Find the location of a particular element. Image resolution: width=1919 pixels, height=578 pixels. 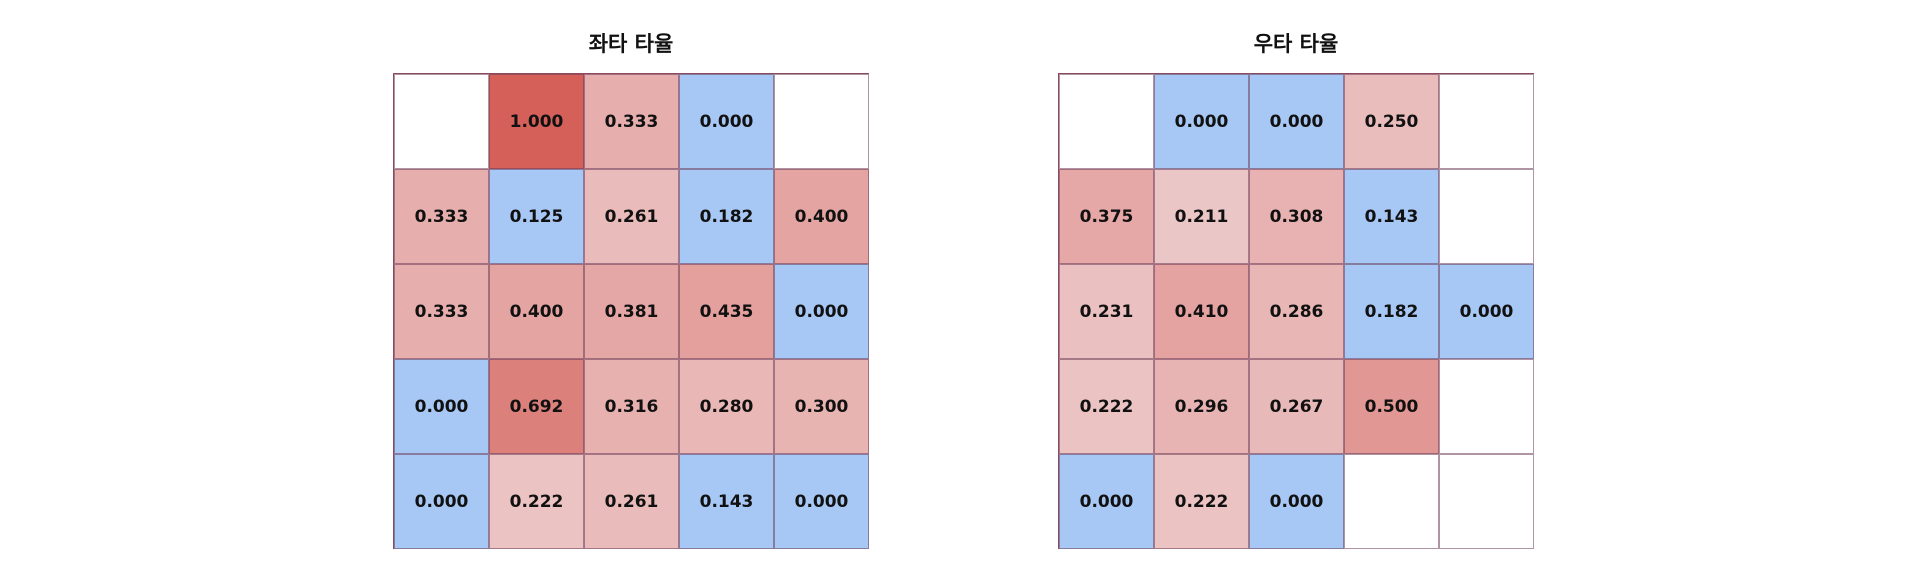

heatmap-cell: 0.316 is located at coordinates (631, 406).